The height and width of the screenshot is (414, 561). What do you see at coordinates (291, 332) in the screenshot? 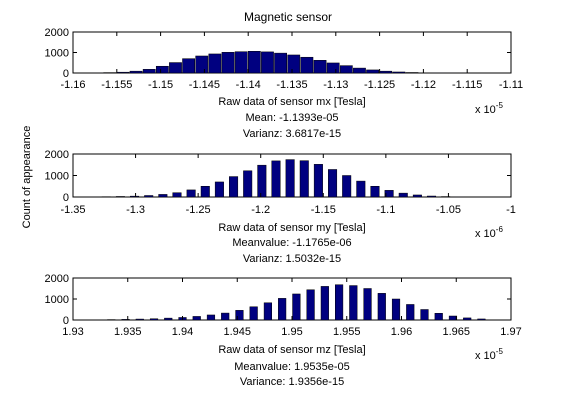
I see `x-tick-label: 1.95` at bounding box center [291, 332].